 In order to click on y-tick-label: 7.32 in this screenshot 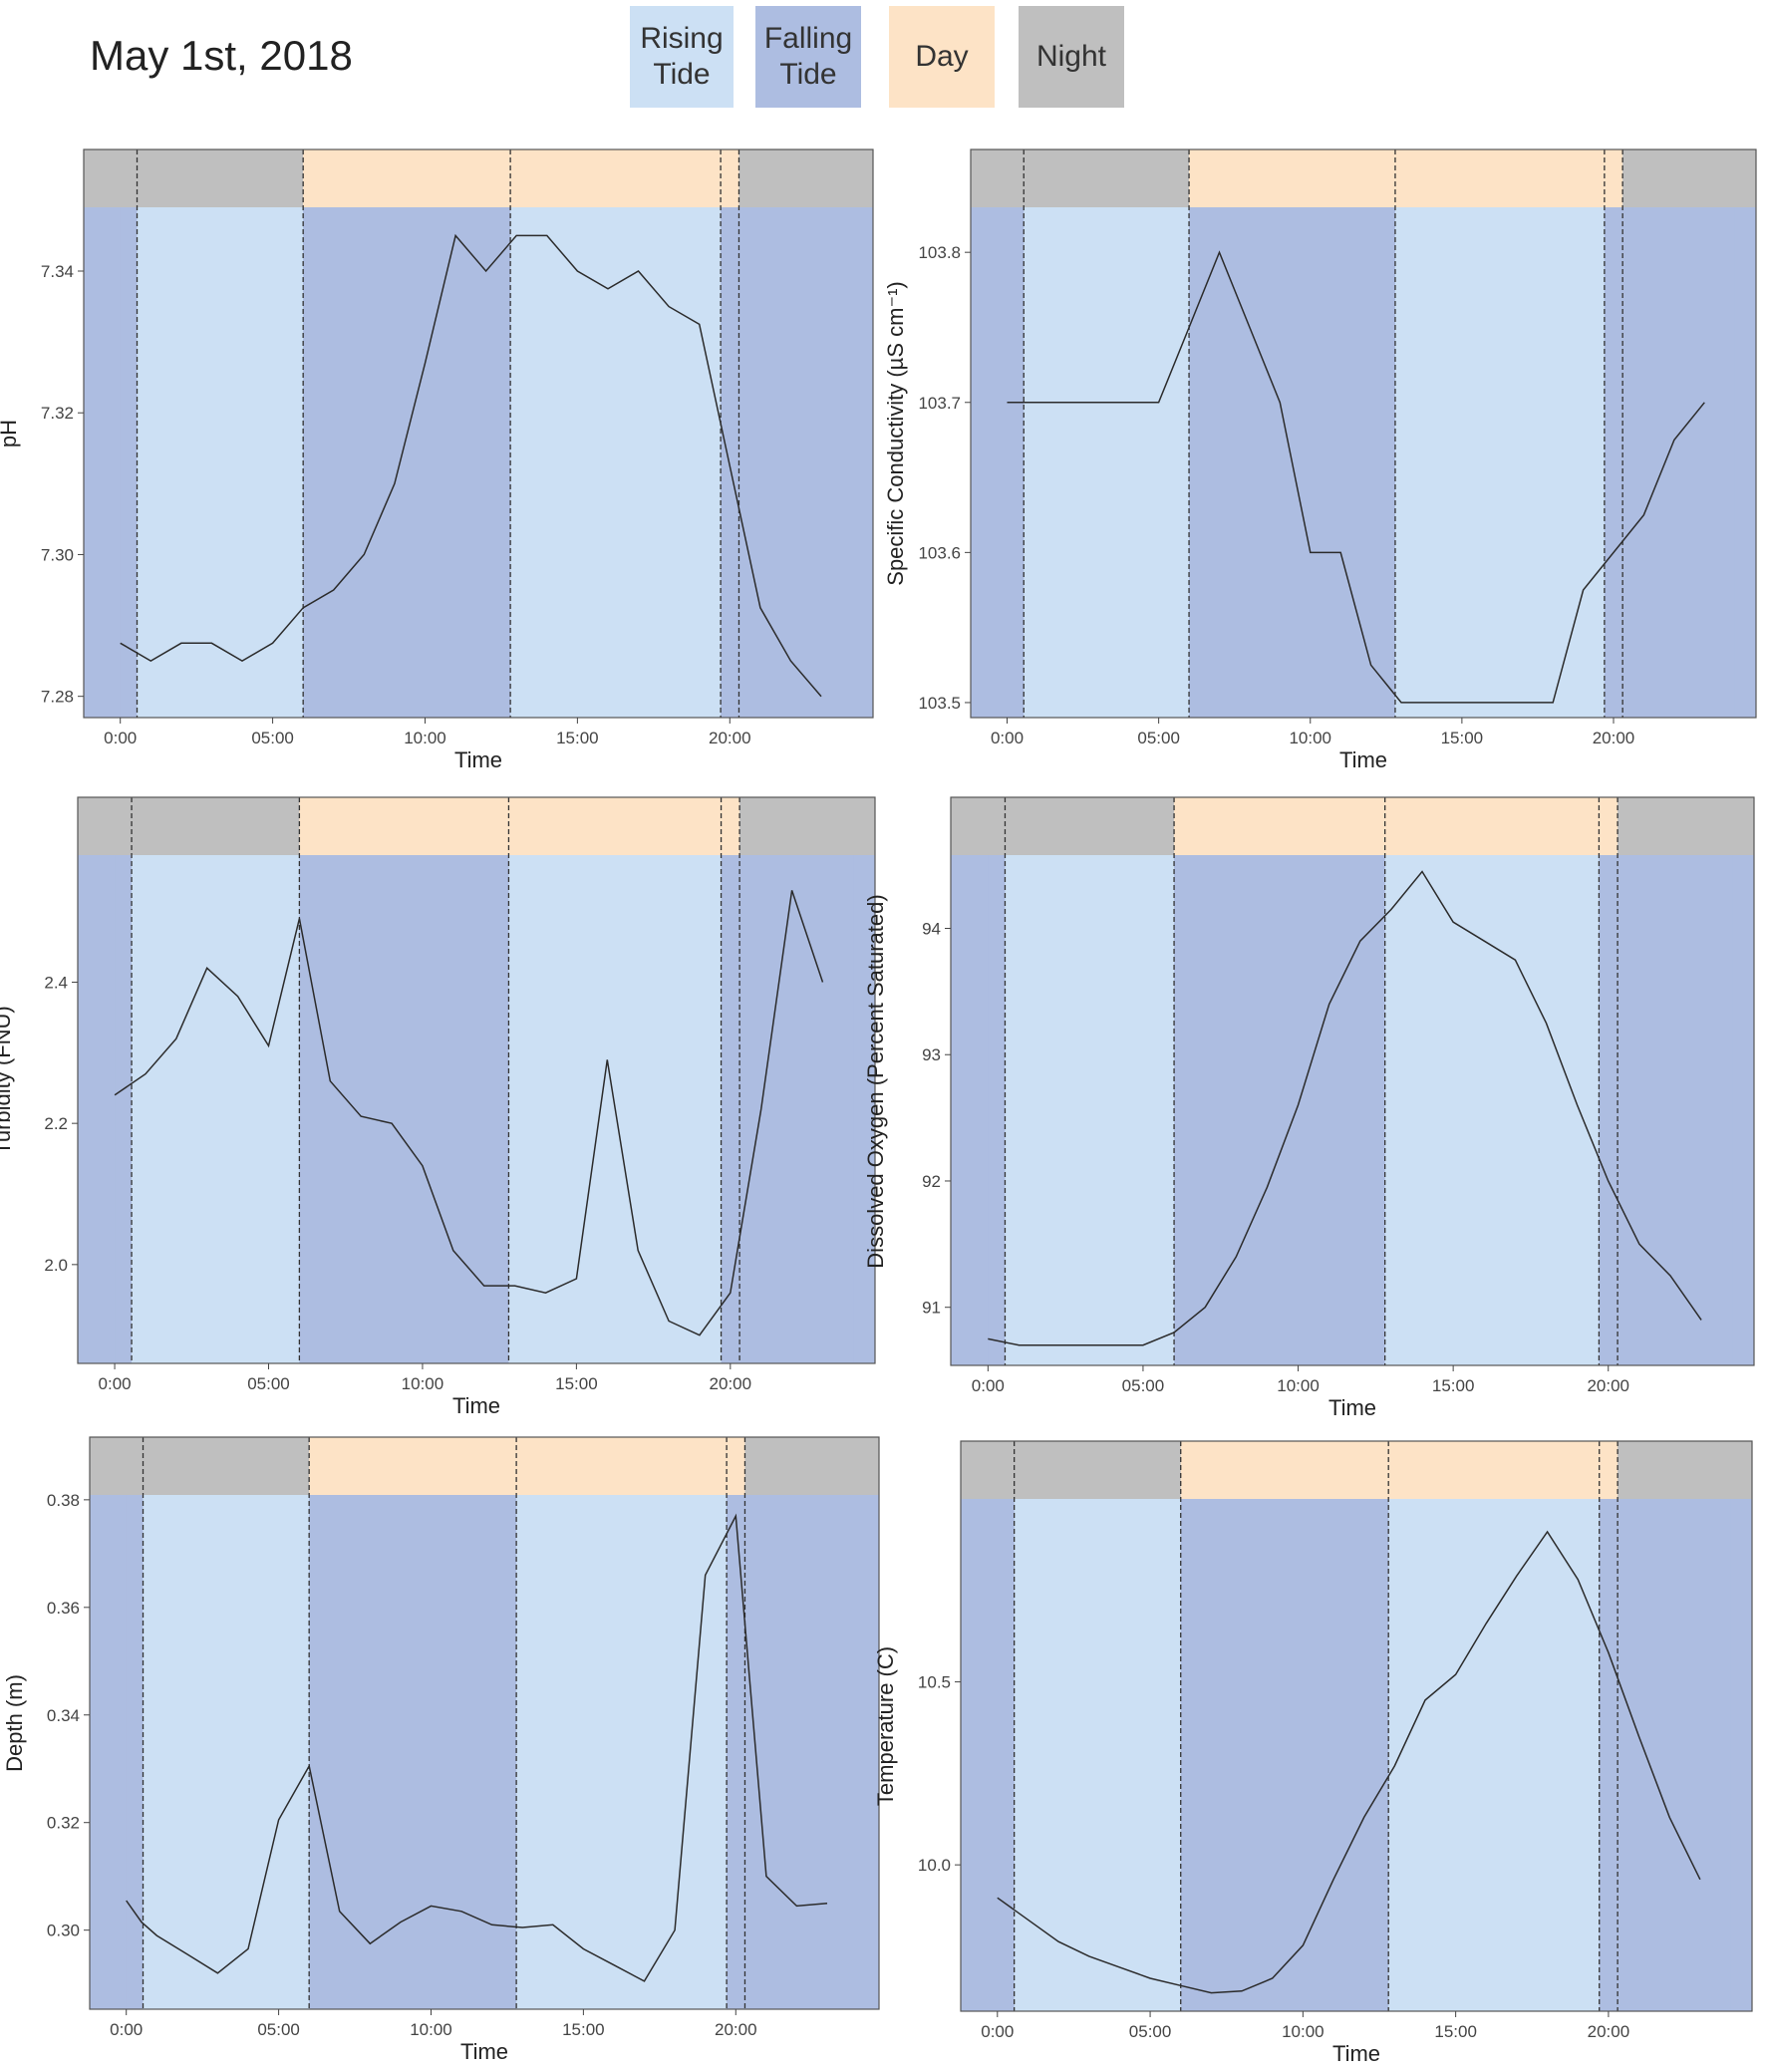, I will do `click(57, 413)`.